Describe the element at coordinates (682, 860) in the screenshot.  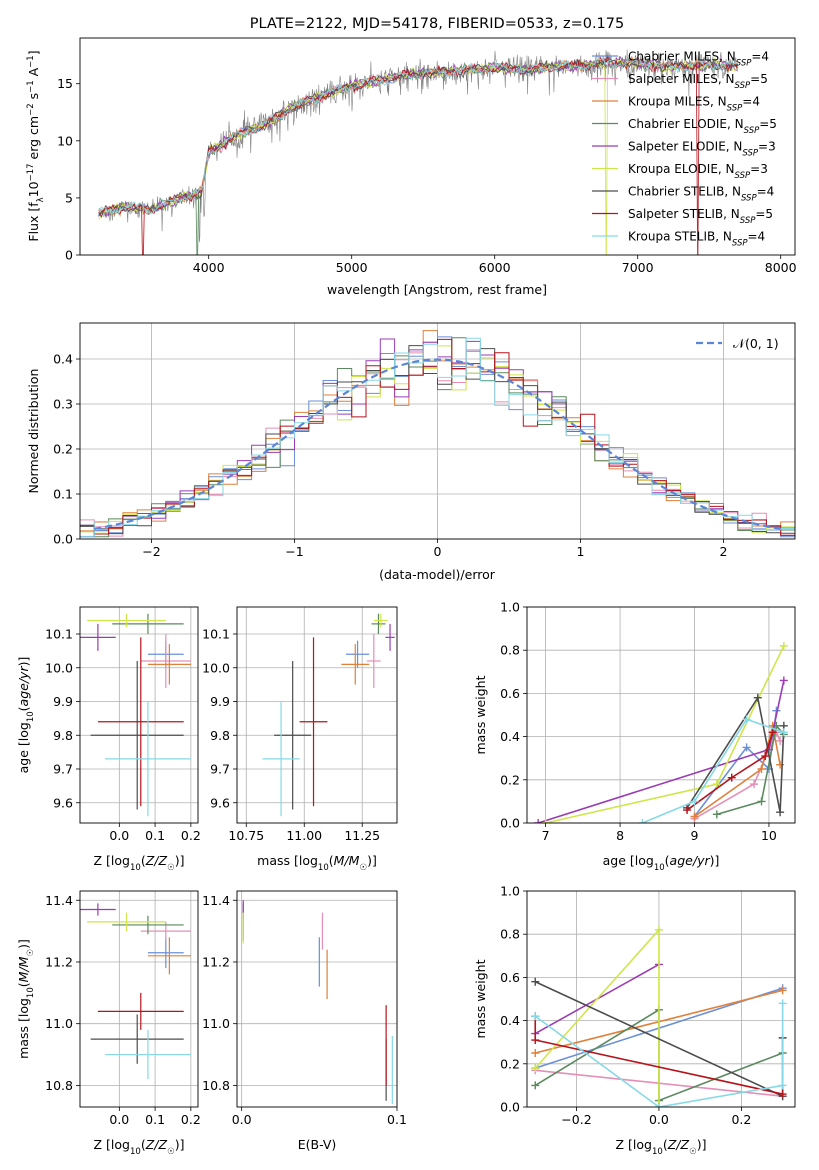
I see `label-part: age` at that location.